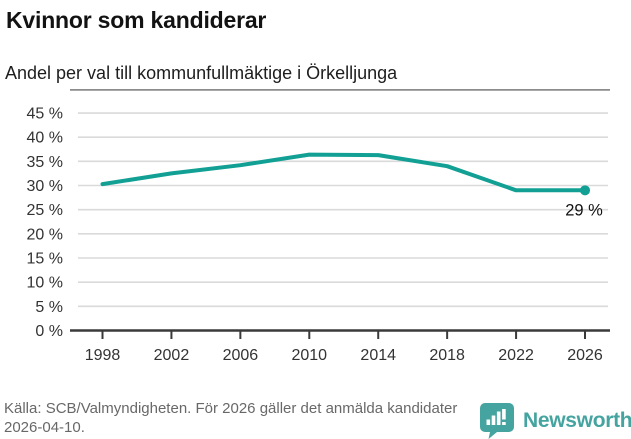  Describe the element at coordinates (49, 331) in the screenshot. I see `y-axis-label: 0 %` at that location.